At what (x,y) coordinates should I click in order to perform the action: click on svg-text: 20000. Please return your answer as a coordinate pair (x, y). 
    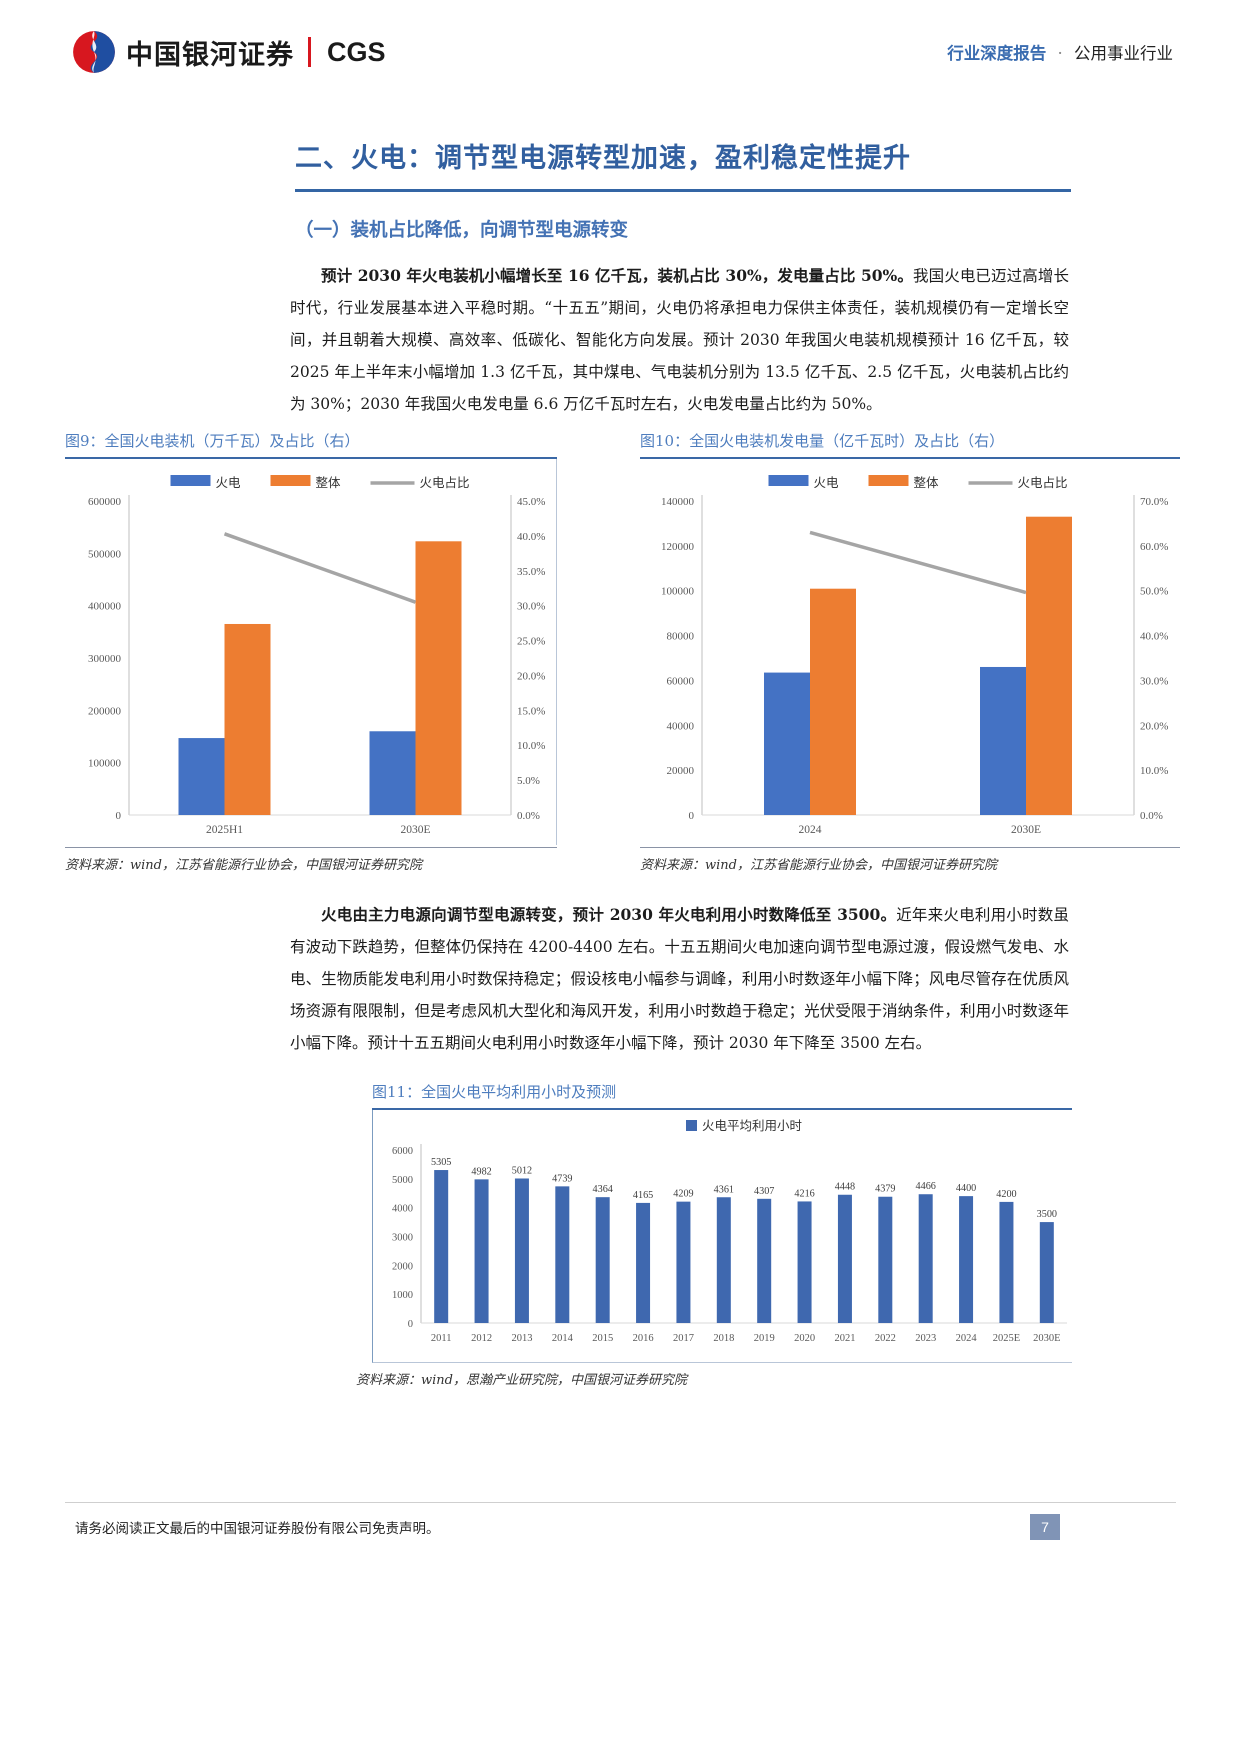
    Looking at the image, I should click on (681, 771).